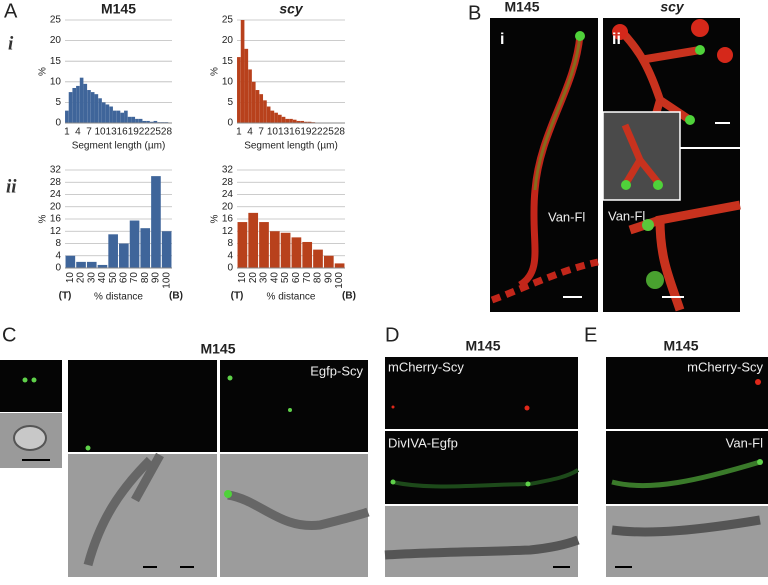 The height and width of the screenshot is (585, 768). Describe the element at coordinates (145, 278) in the screenshot. I see `x-tick-label: 80` at that location.